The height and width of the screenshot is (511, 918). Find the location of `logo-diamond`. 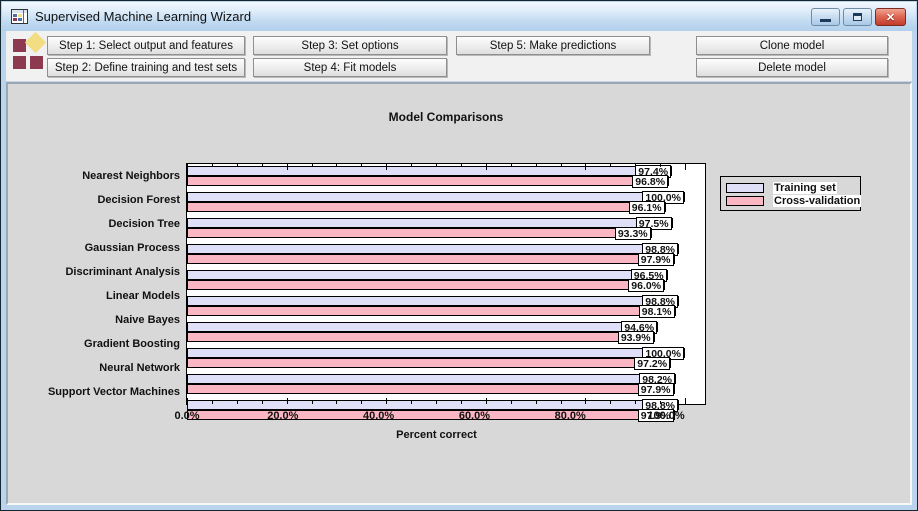

logo-diamond is located at coordinates (35, 42).